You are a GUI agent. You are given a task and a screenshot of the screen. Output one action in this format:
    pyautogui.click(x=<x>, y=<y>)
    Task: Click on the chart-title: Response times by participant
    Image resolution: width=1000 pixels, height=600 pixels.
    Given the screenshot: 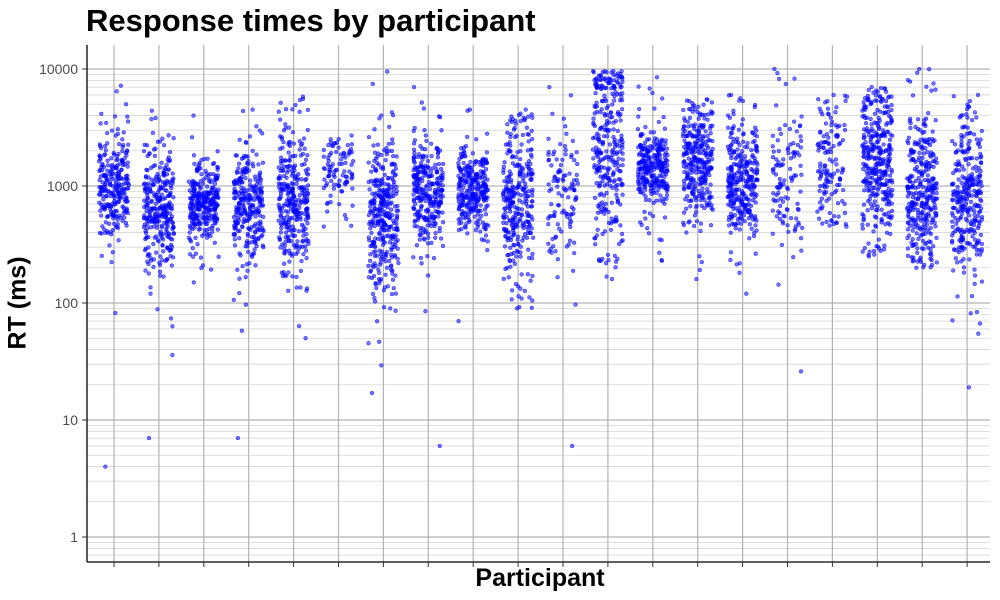 What is the action you would take?
    pyautogui.click(x=311, y=20)
    